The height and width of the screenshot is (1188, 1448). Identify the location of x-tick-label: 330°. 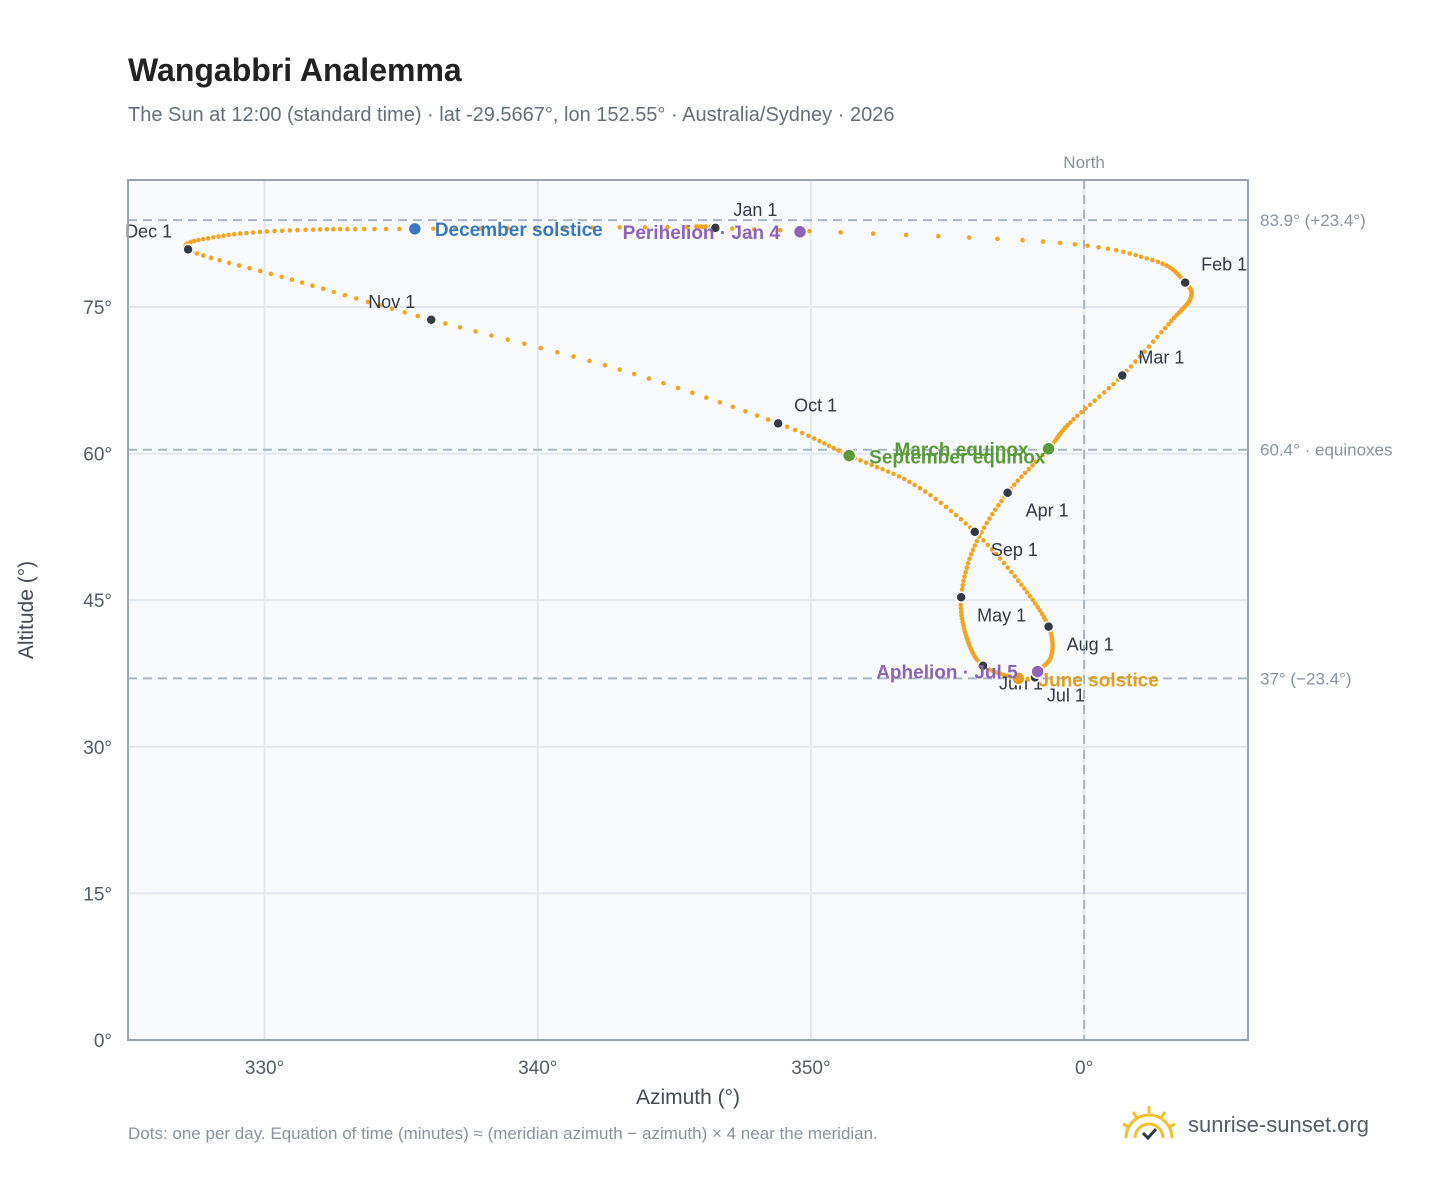
(264, 1068).